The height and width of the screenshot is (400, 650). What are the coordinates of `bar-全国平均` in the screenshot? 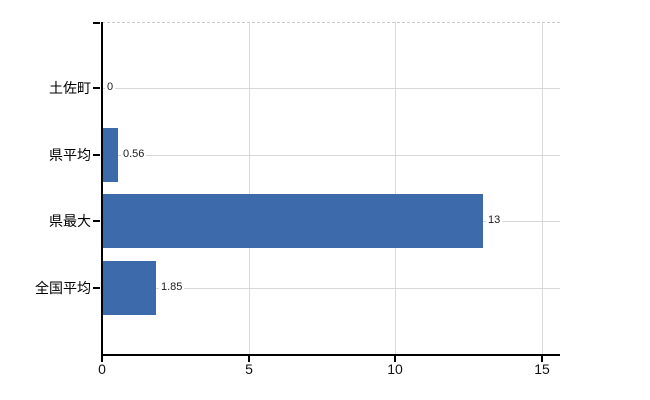 It's located at (129, 288).